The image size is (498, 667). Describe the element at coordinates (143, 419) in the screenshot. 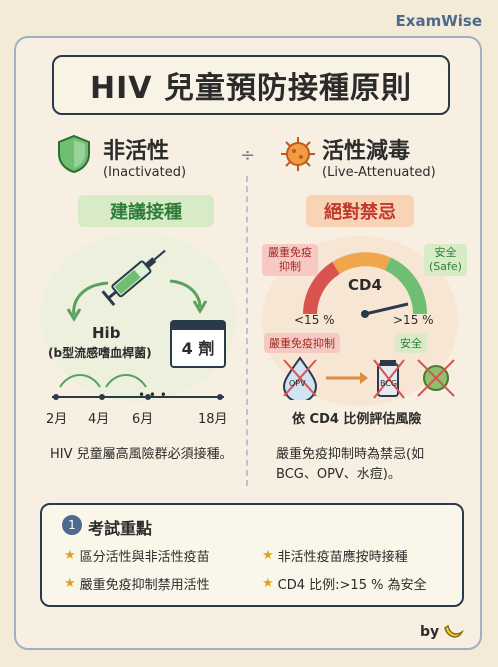

I see `timeline-6m: 6月` at that location.